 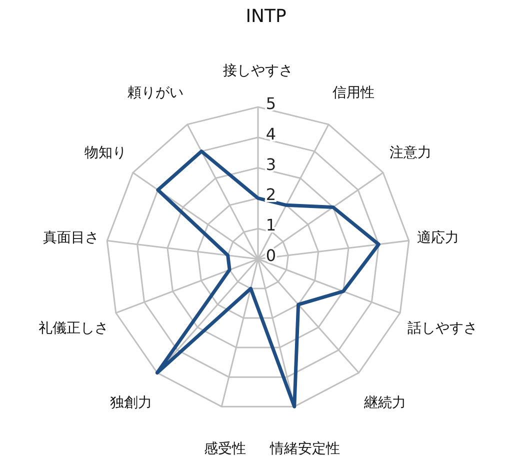 I want to click on y-tick-label: 4, so click(x=271, y=134).